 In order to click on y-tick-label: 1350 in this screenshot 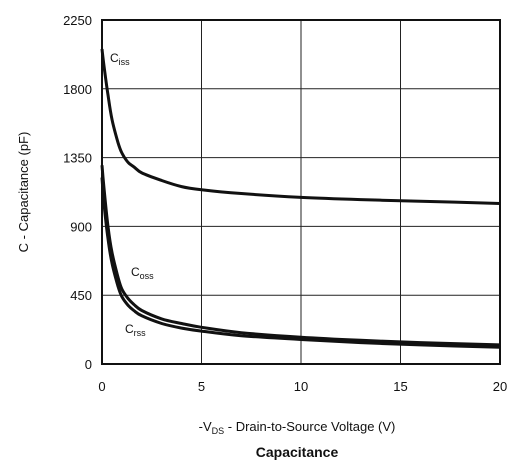, I will do `click(77, 158)`.